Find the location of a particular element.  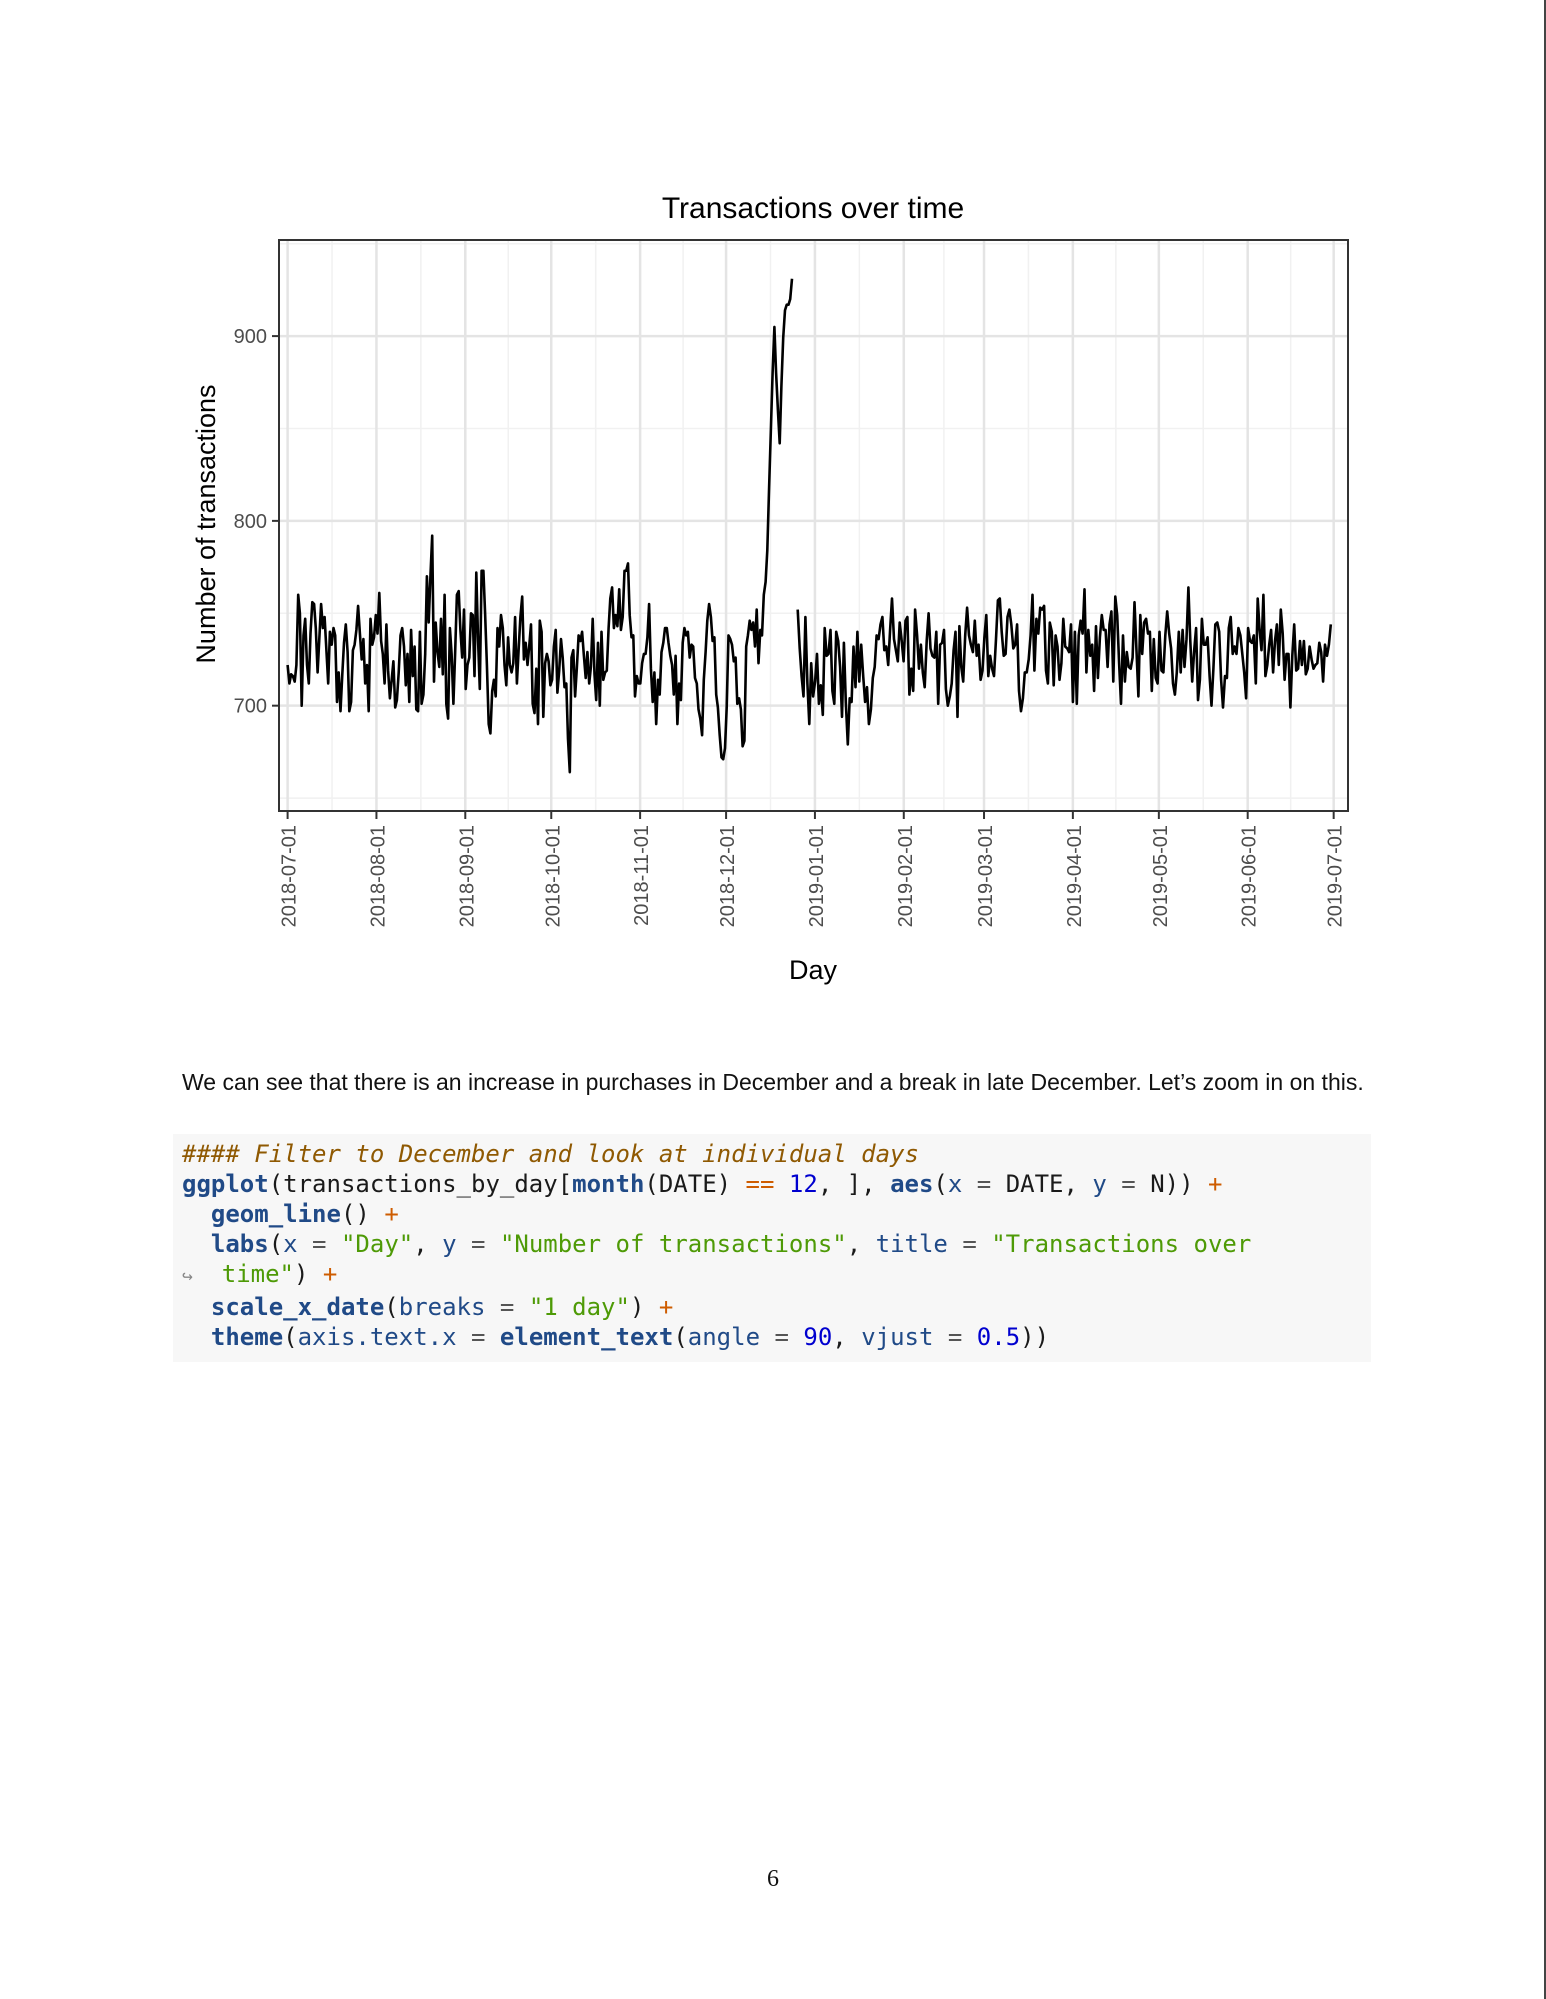

x-tick-label: 2019-04-01 is located at coordinates (1075, 876).